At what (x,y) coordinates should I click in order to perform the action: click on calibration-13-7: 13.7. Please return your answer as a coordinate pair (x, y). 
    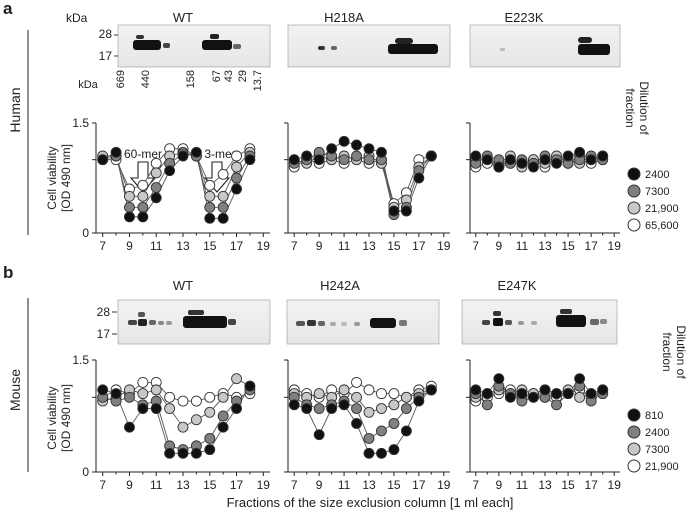
    Looking at the image, I should click on (258, 80).